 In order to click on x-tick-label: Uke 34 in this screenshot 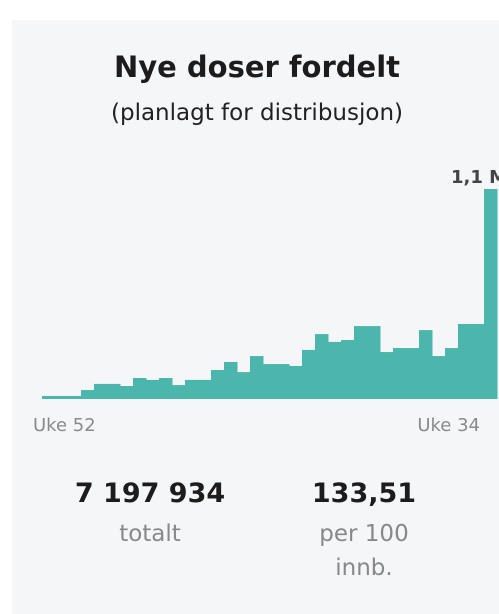, I will do `click(448, 425)`.